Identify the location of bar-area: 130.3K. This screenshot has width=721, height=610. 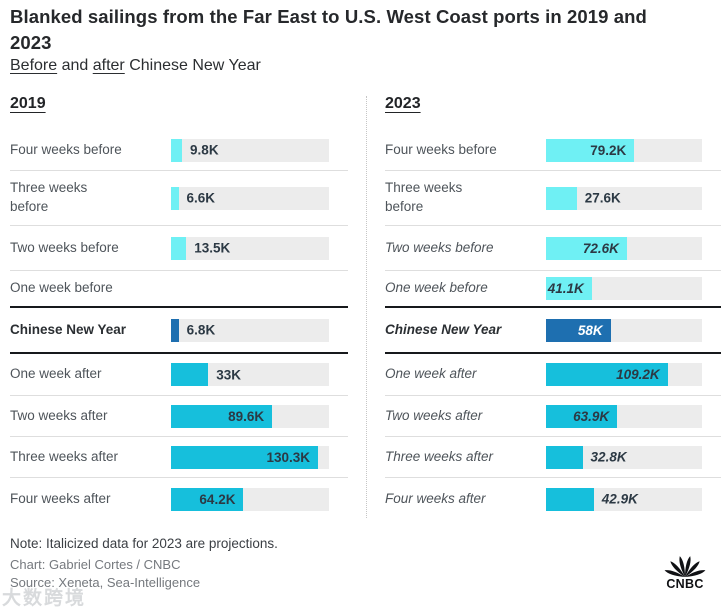
(259, 457).